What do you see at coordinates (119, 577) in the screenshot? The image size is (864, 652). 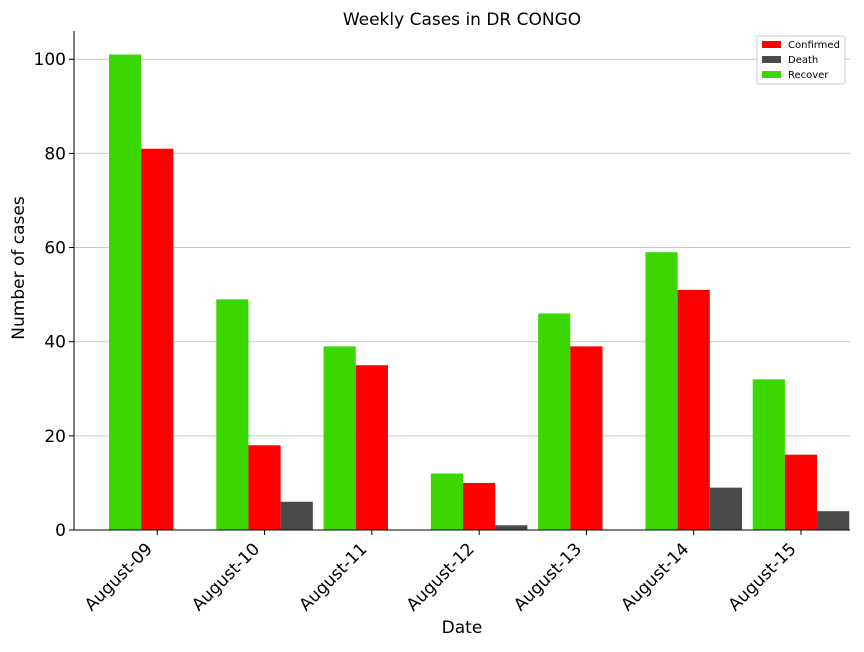 I see `x-tick-label: August-09` at bounding box center [119, 577].